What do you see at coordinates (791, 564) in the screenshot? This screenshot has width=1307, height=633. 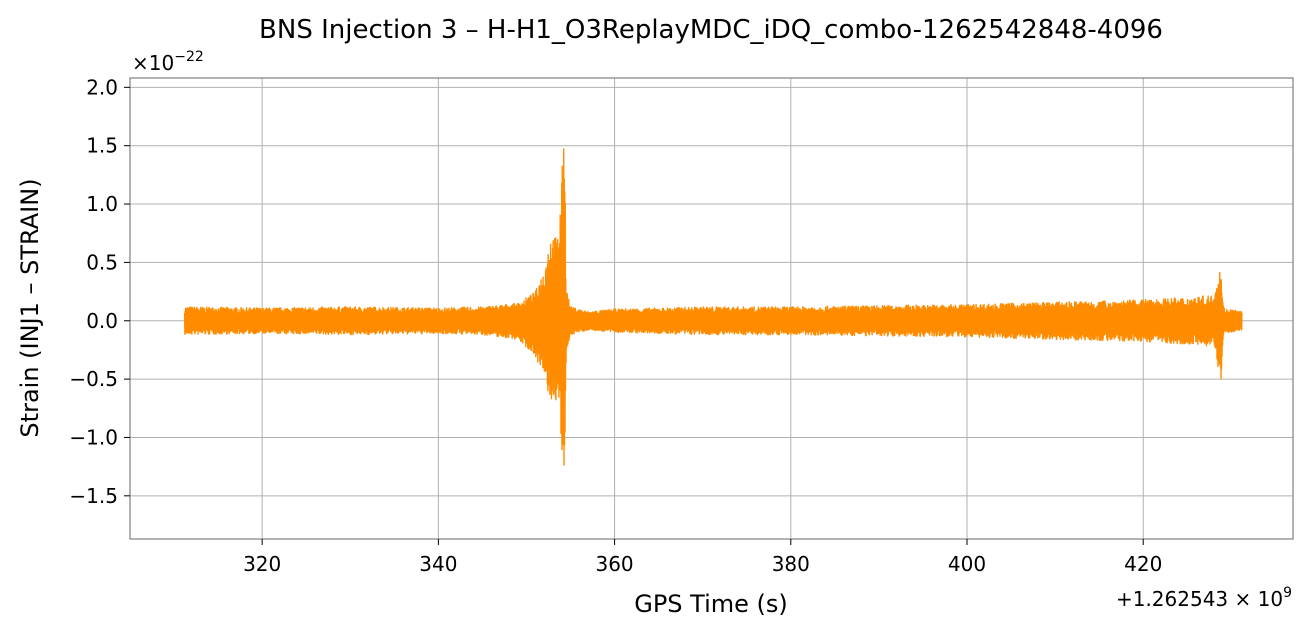 I see `x-tick-label: 380` at bounding box center [791, 564].